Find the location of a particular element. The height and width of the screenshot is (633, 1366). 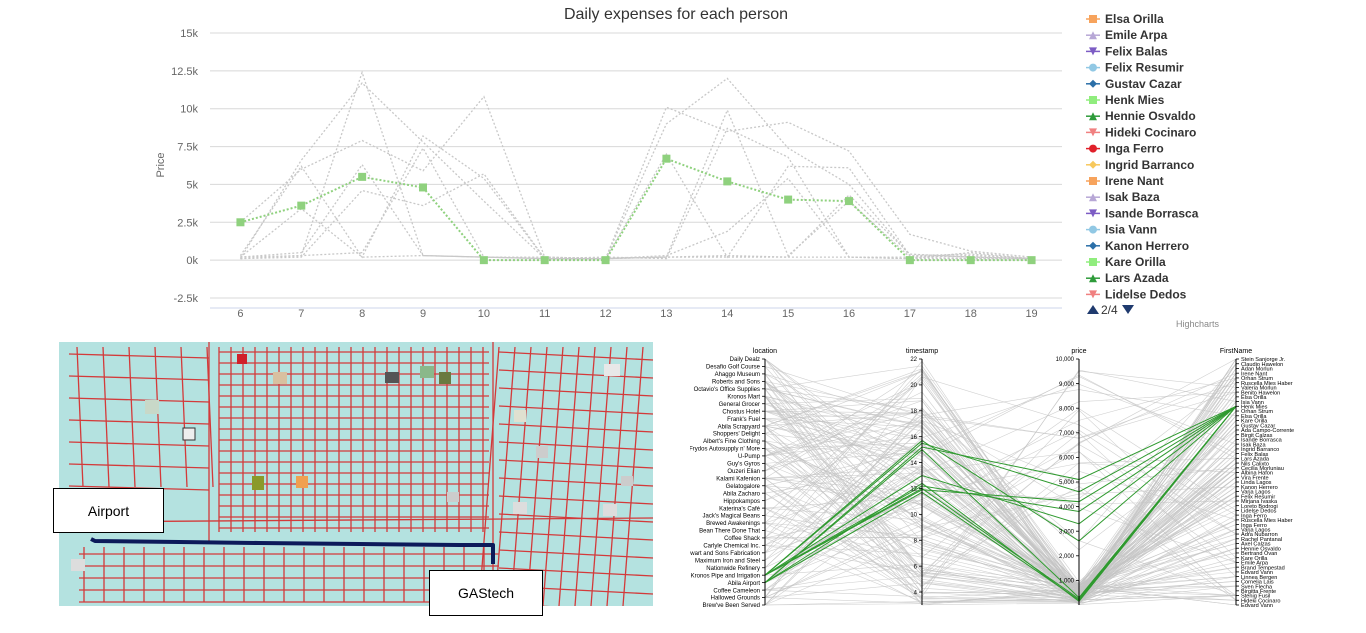

firstname-label: Nils Calixto is located at coordinates (1255, 464).